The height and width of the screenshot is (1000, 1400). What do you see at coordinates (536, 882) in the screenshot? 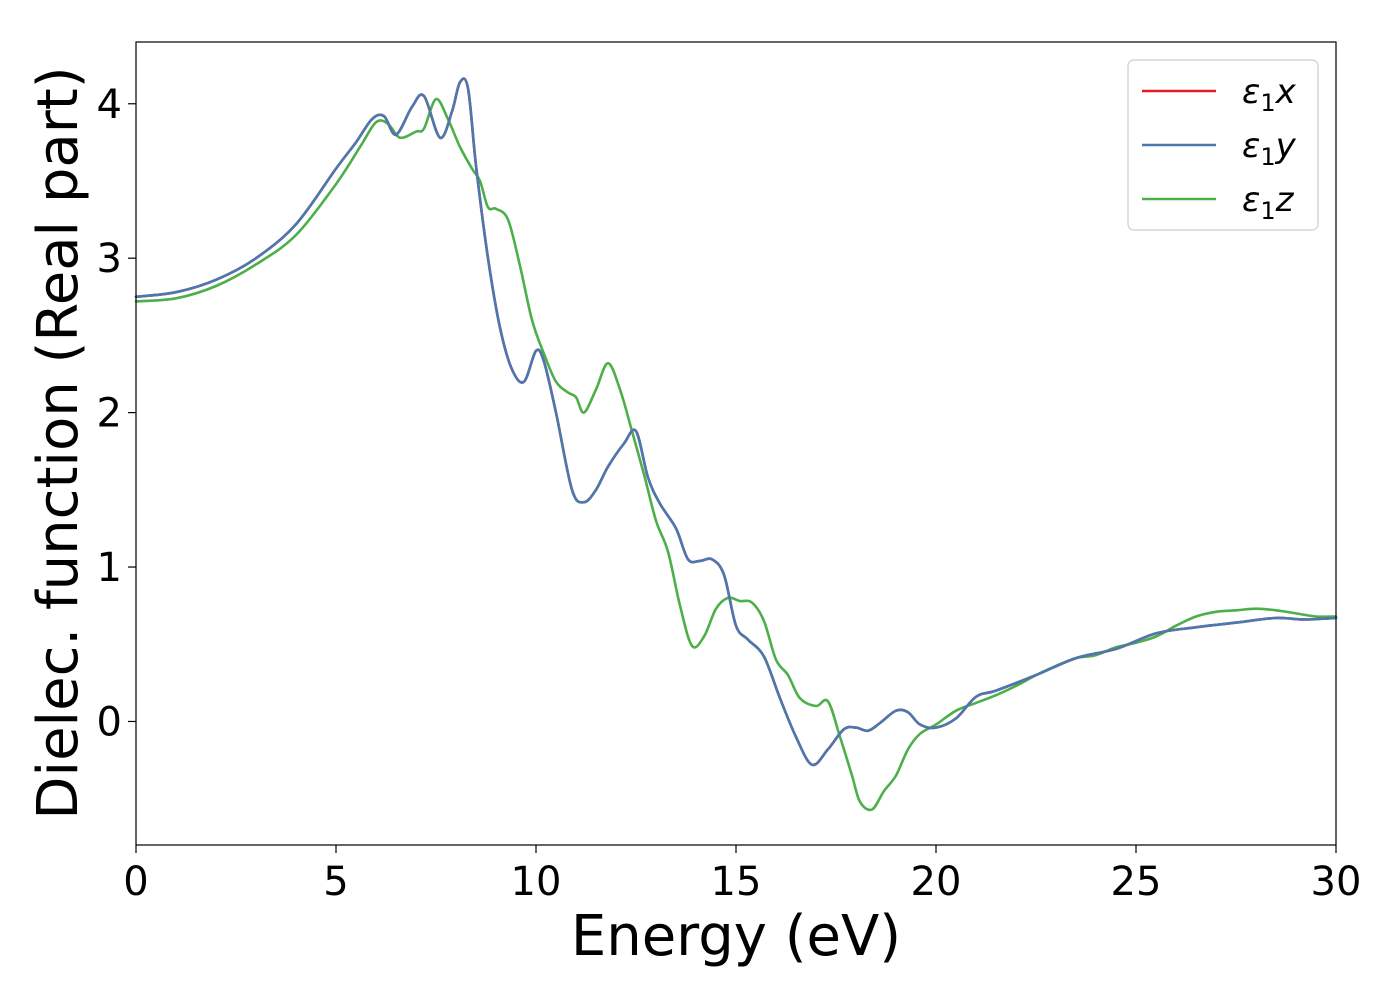
I see `x-tick-label: 10` at bounding box center [536, 882].